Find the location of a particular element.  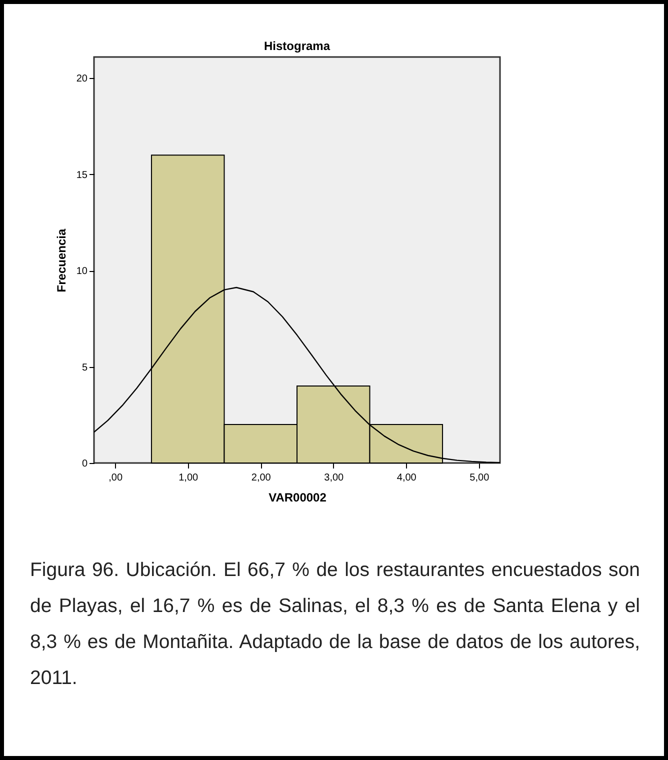

y-tick-label: 5 is located at coordinates (85, 368).